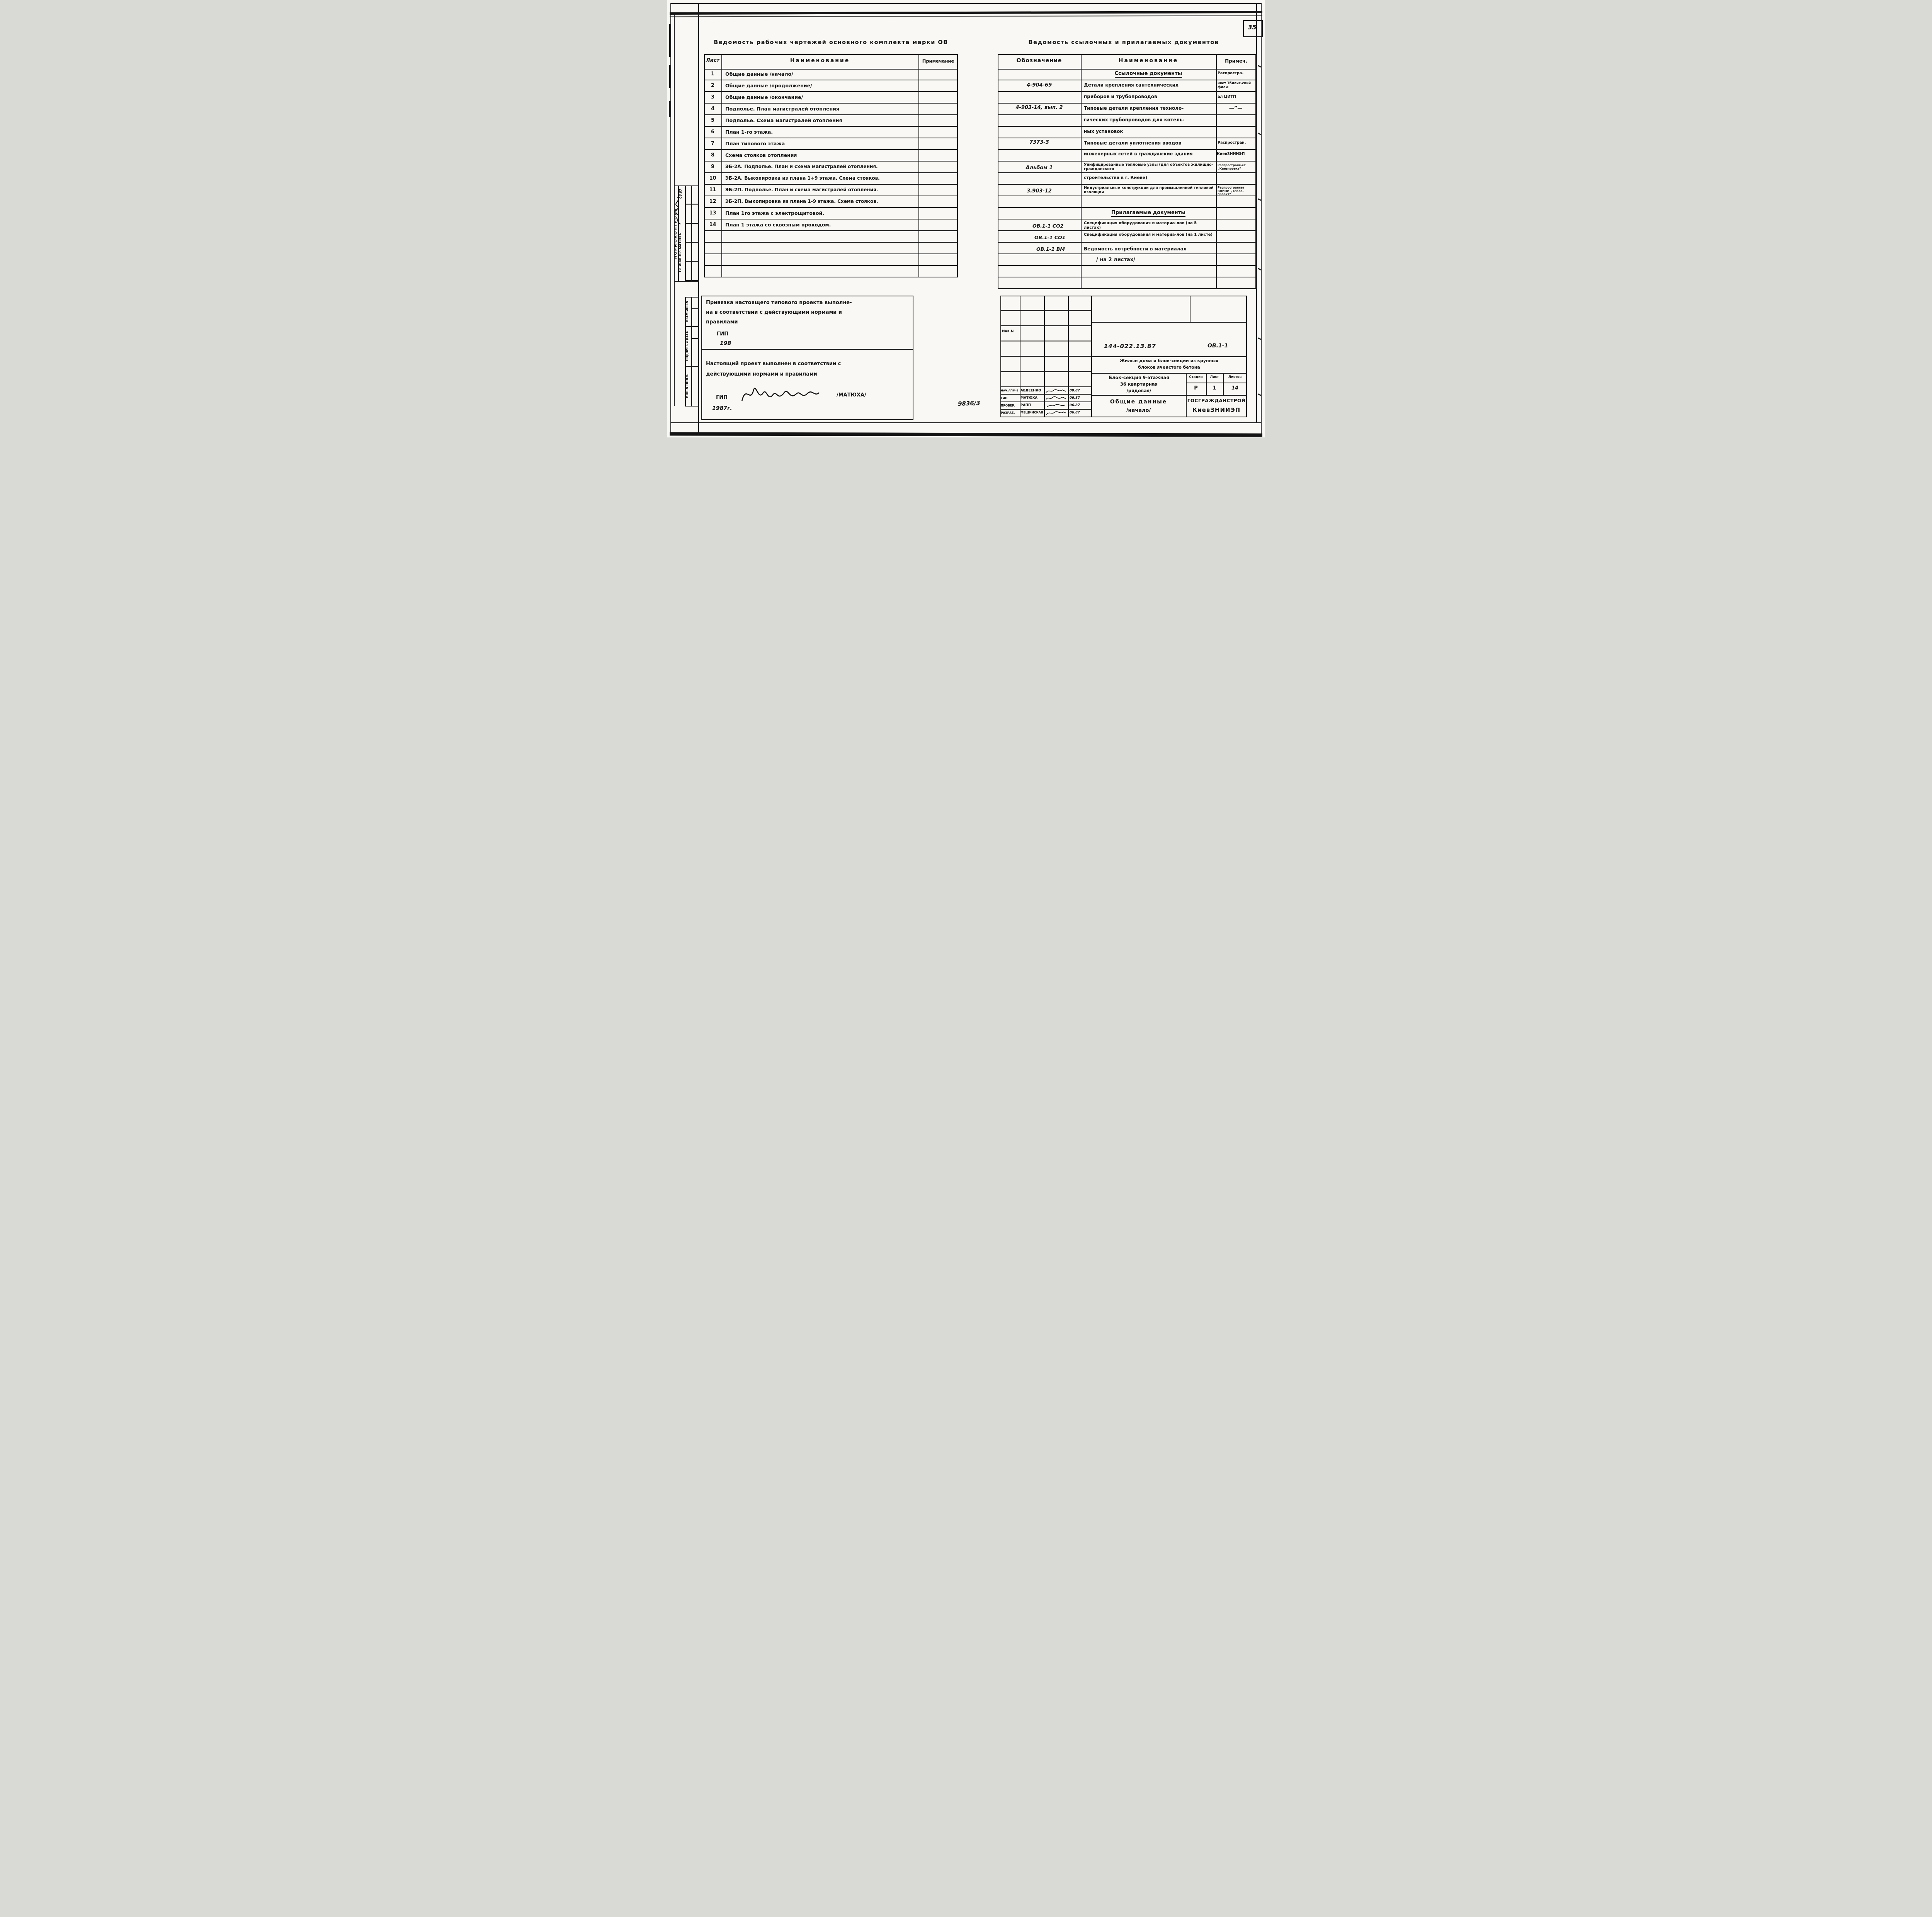 The height and width of the screenshot is (1917, 1932). Describe the element at coordinates (1115, 260) in the screenshot. I see `cell-name: / на 2 листах/` at that location.